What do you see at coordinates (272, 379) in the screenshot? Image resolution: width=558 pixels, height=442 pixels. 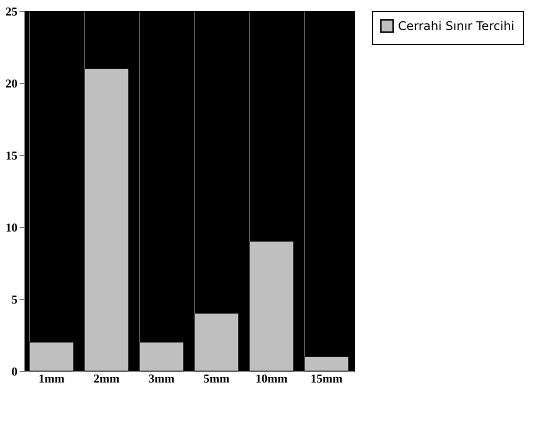 I see `x-tick-label: 10mm` at bounding box center [272, 379].